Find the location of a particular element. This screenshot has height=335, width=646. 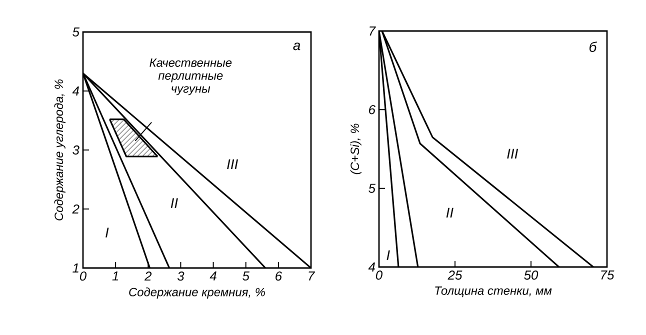

y-axis-title: Содержание углерода, % is located at coordinates (60, 149).